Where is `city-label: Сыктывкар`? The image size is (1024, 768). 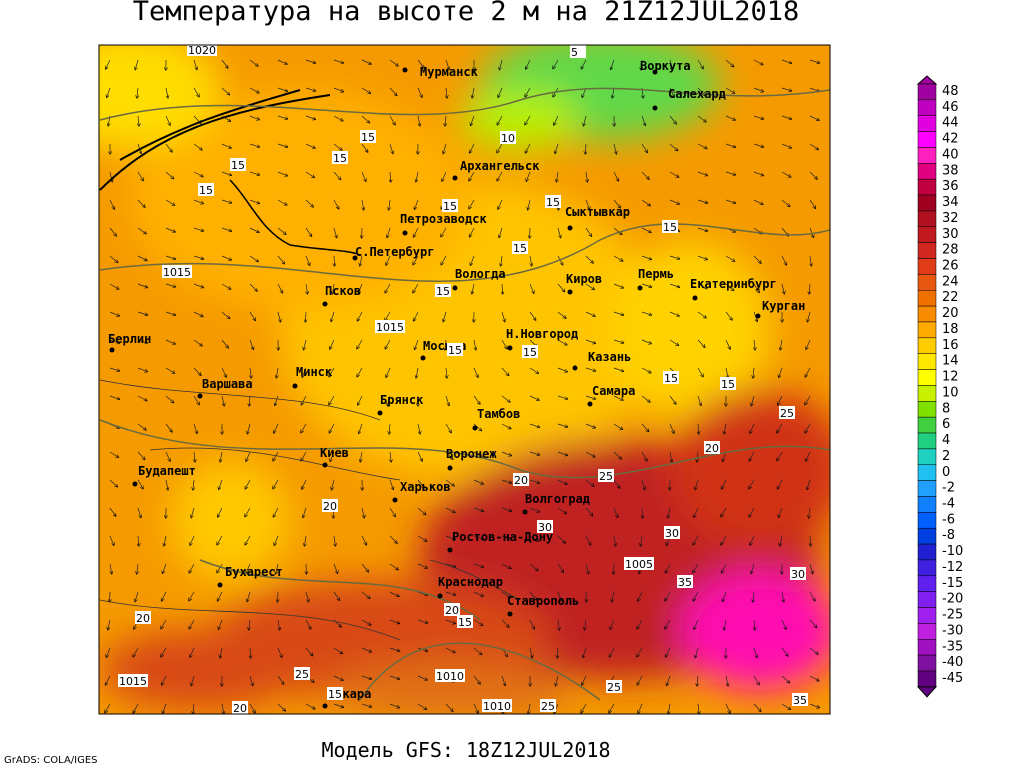 city-label: Сыктывкар is located at coordinates (597, 212).